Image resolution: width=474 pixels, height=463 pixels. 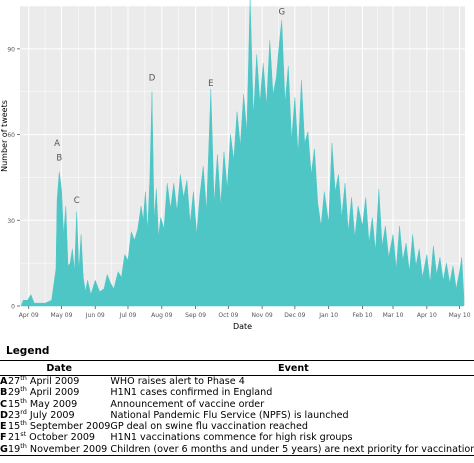 What do you see at coordinates (4, 393) in the screenshot?
I see `legend-letter: B` at bounding box center [4, 393].